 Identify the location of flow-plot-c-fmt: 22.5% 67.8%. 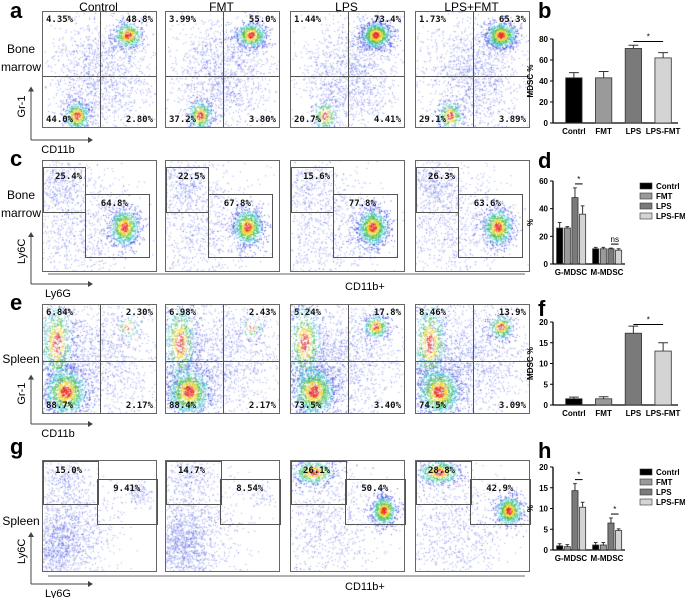
(222, 216).